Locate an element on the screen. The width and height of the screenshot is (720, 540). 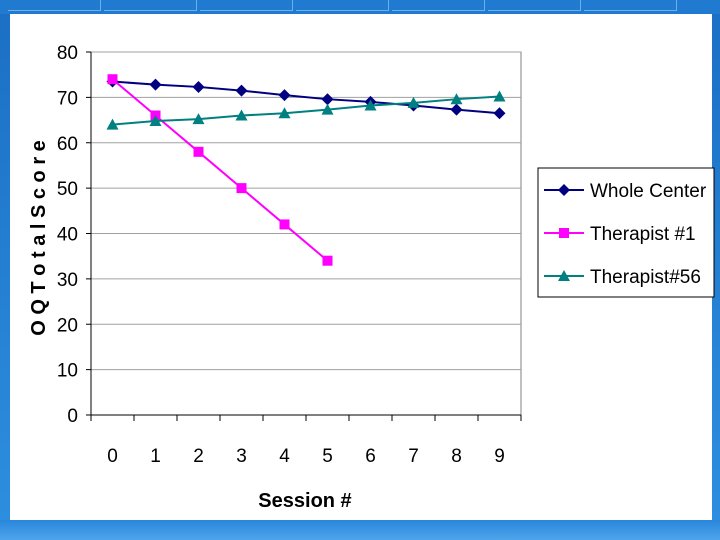
x-tick-label: 6 is located at coordinates (370, 456).